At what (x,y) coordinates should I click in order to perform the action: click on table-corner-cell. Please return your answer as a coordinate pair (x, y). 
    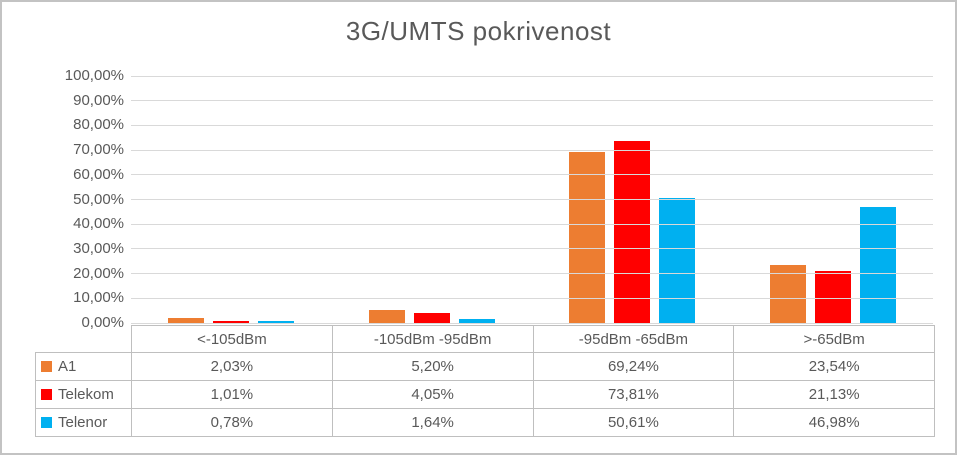
    Looking at the image, I should click on (84, 339).